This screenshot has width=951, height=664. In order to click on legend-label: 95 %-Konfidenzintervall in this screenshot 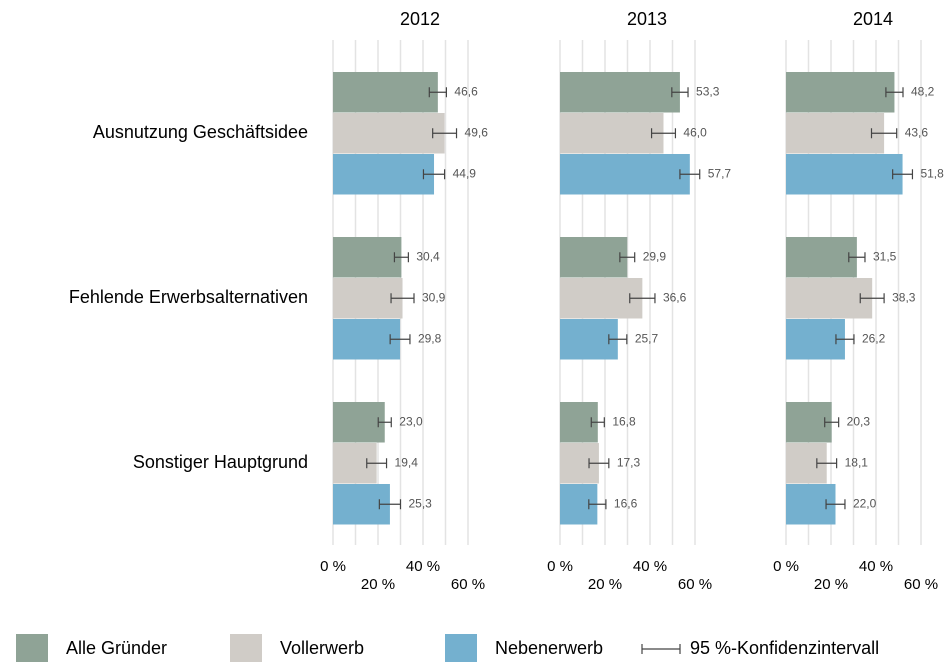, I will do `click(784, 648)`.